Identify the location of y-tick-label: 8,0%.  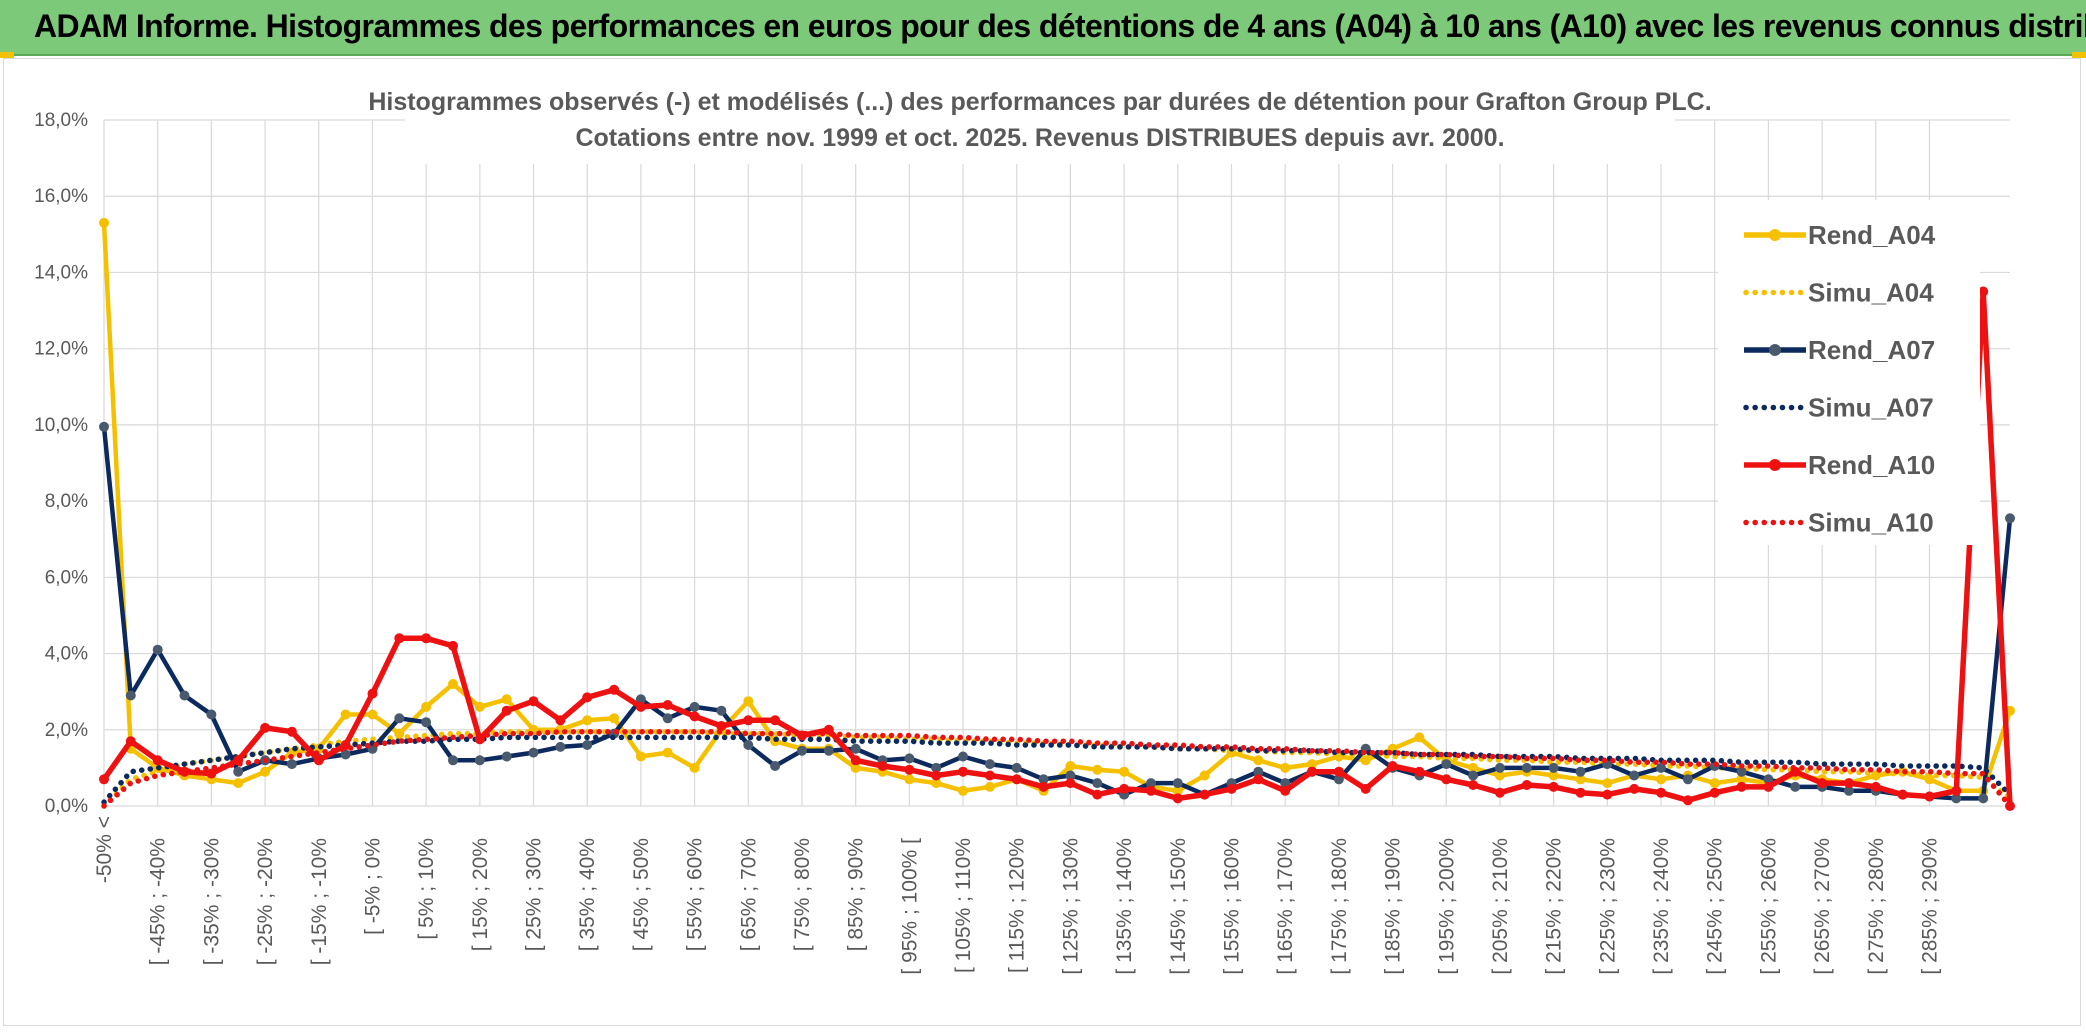
(66, 501).